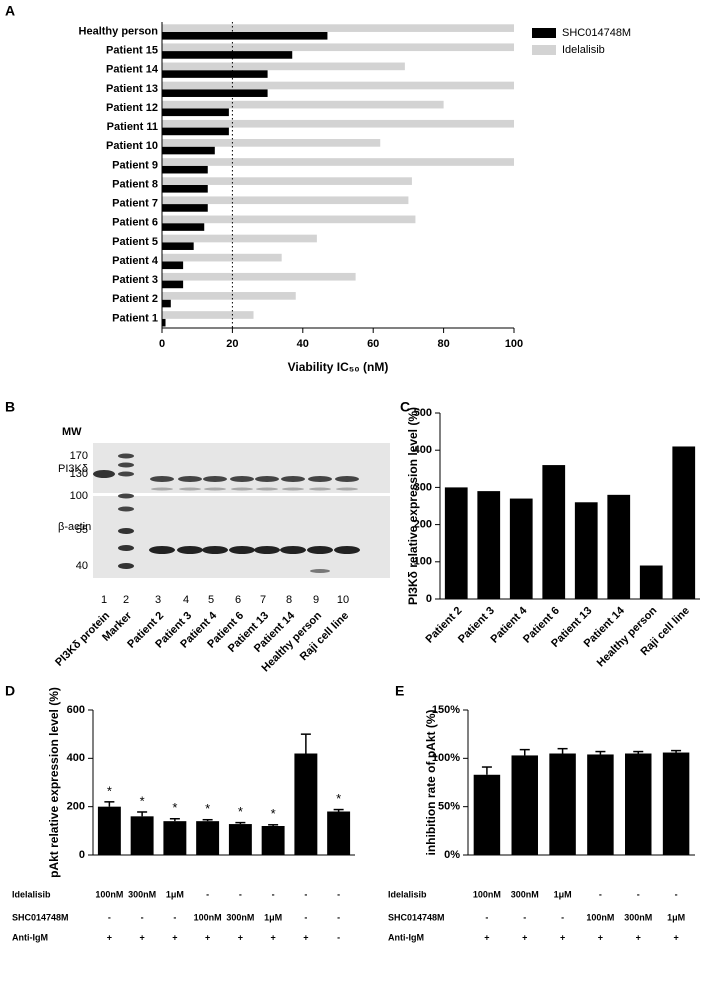 This screenshot has height=1000, width=710. What do you see at coordinates (240, 917) in the screenshot?
I see `condition-value: 300nM` at bounding box center [240, 917].